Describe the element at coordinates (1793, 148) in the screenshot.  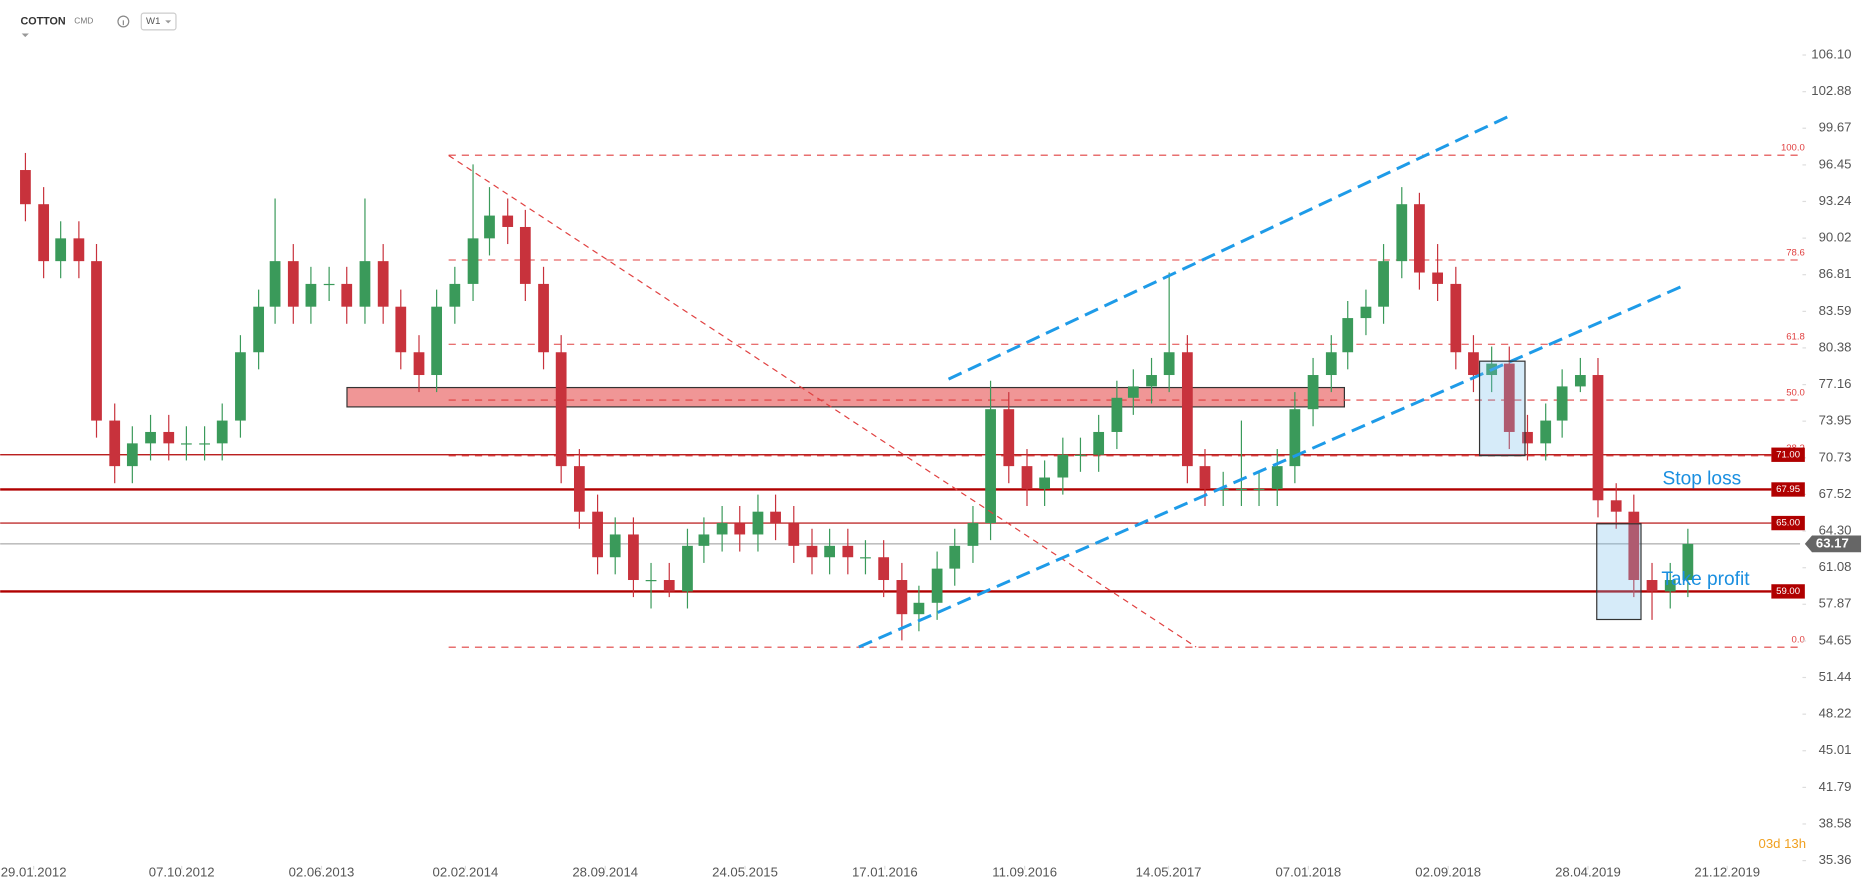
I see `fib-label: 100.0` at that location.